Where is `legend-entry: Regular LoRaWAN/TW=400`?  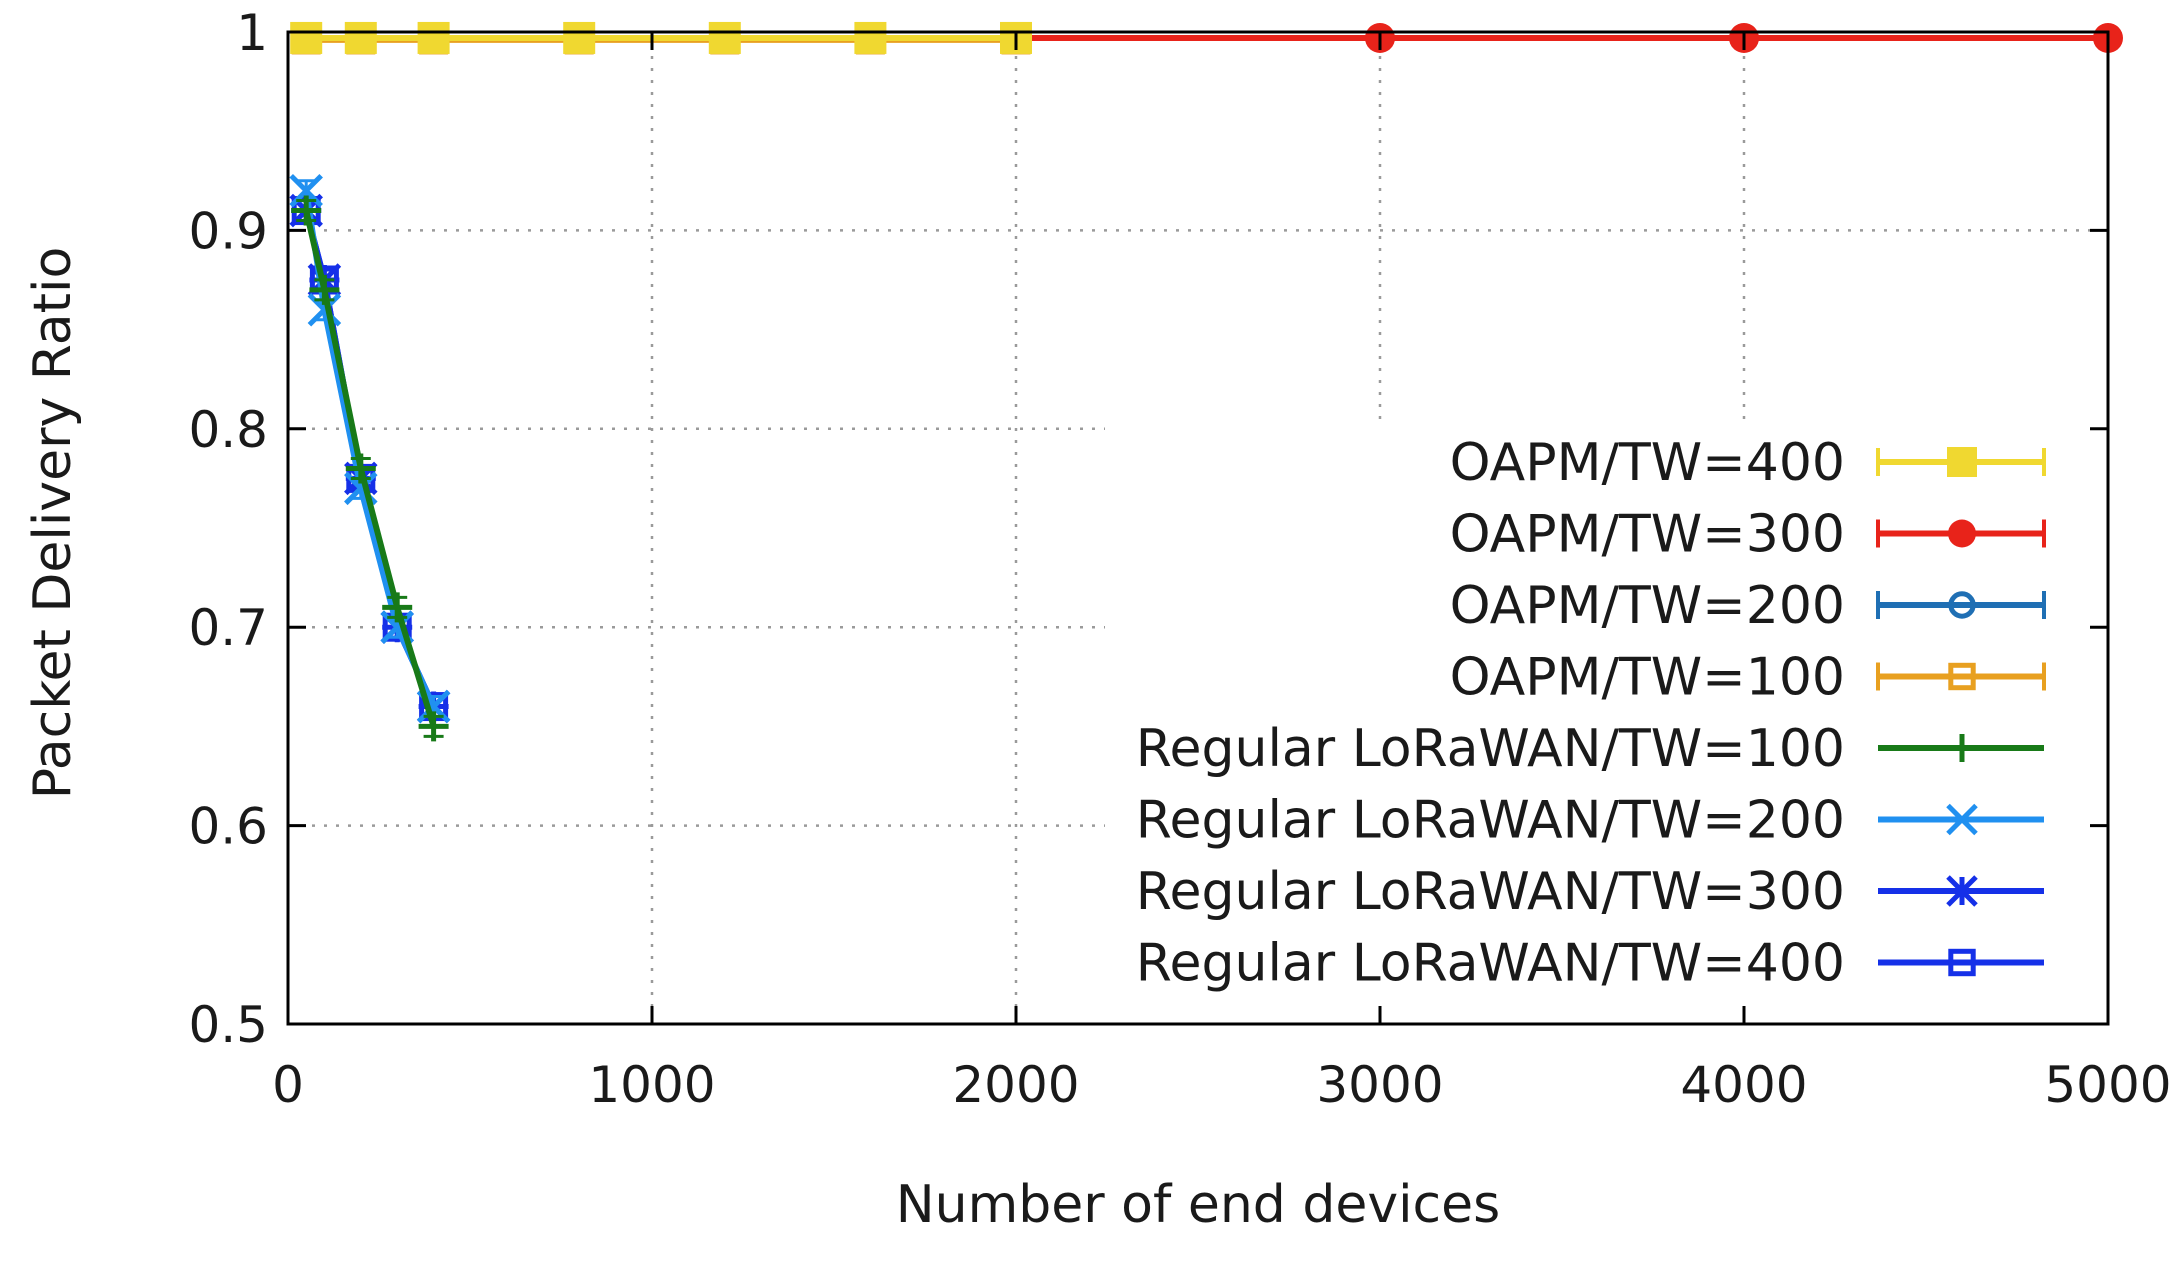 legend-entry: Regular LoRaWAN/TW=400 is located at coordinates (1590, 964).